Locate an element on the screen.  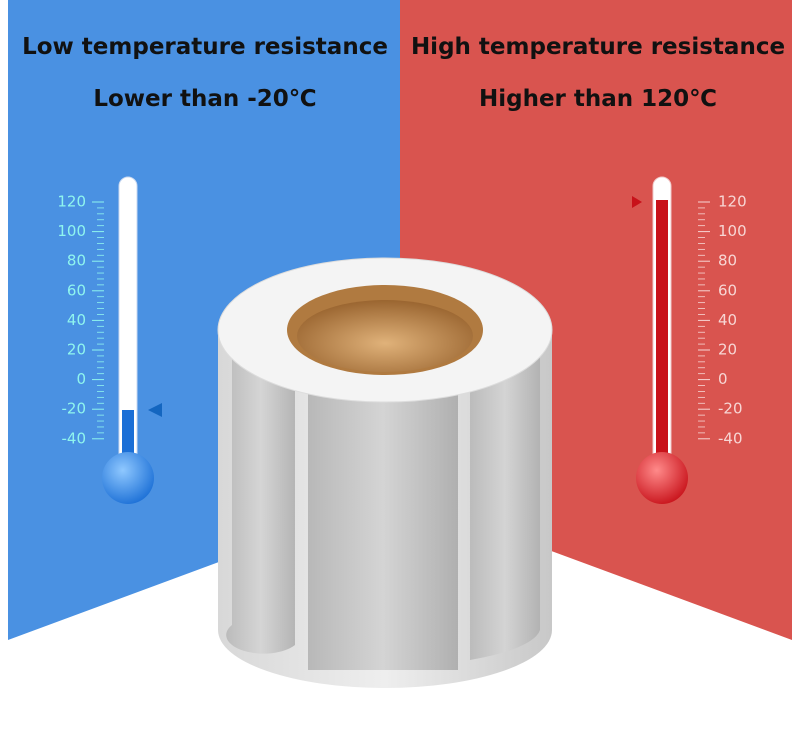
left-subtitle: Lower than -20℃ is located at coordinates (204, 99).